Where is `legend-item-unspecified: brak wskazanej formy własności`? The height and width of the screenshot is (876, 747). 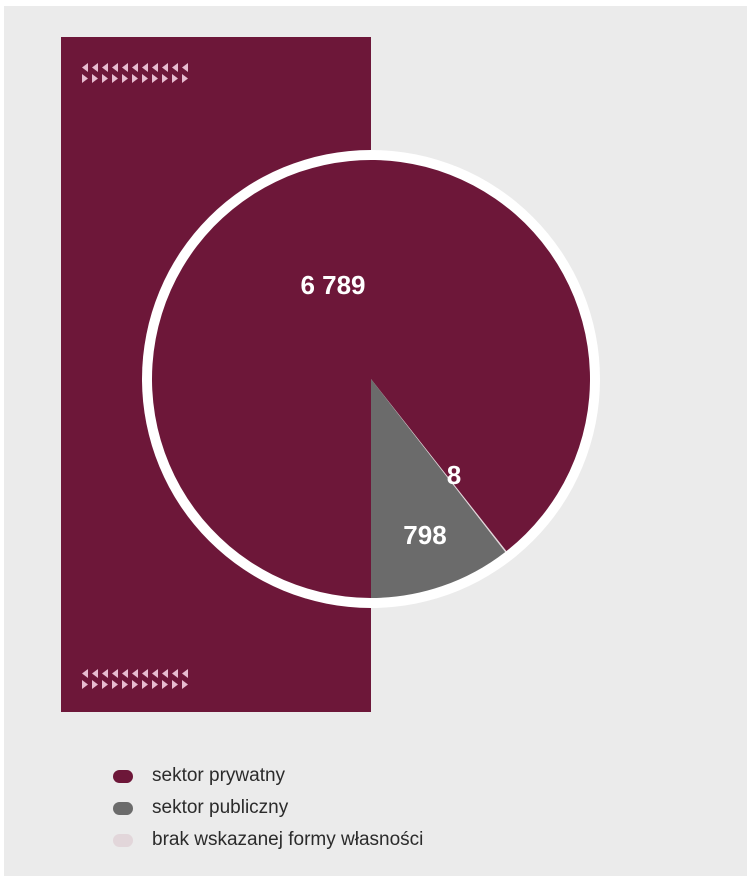 legend-item-unspecified: brak wskazanej formy własności is located at coordinates (373, 840).